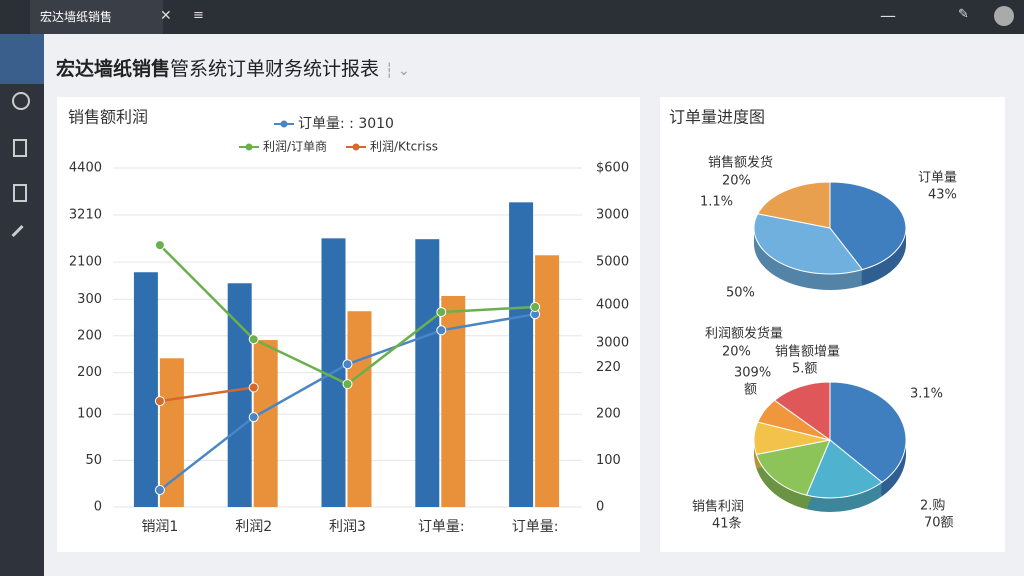  Describe the element at coordinates (275, 69) in the screenshot. I see `title-rest: 管系统订单财务统计报表` at that location.